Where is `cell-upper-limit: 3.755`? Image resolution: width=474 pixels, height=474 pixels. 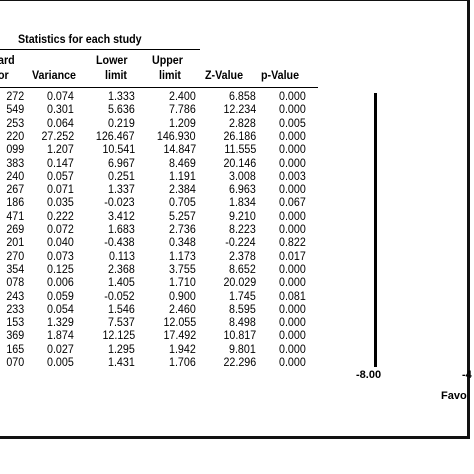 cell-upper-limit: 3.755 is located at coordinates (182, 269).